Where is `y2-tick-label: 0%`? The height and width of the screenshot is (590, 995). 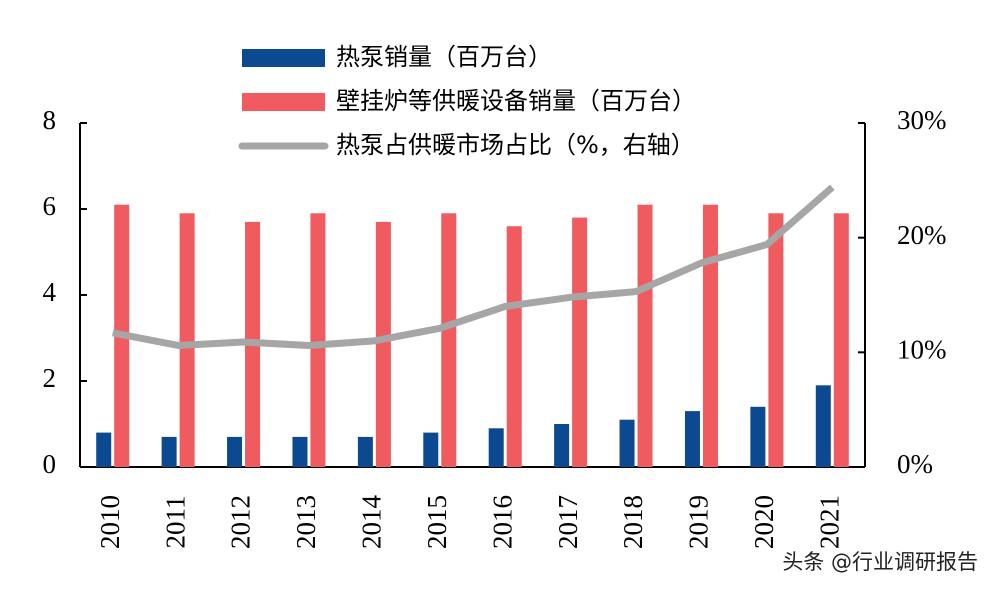
y2-tick-label: 0% is located at coordinates (915, 464).